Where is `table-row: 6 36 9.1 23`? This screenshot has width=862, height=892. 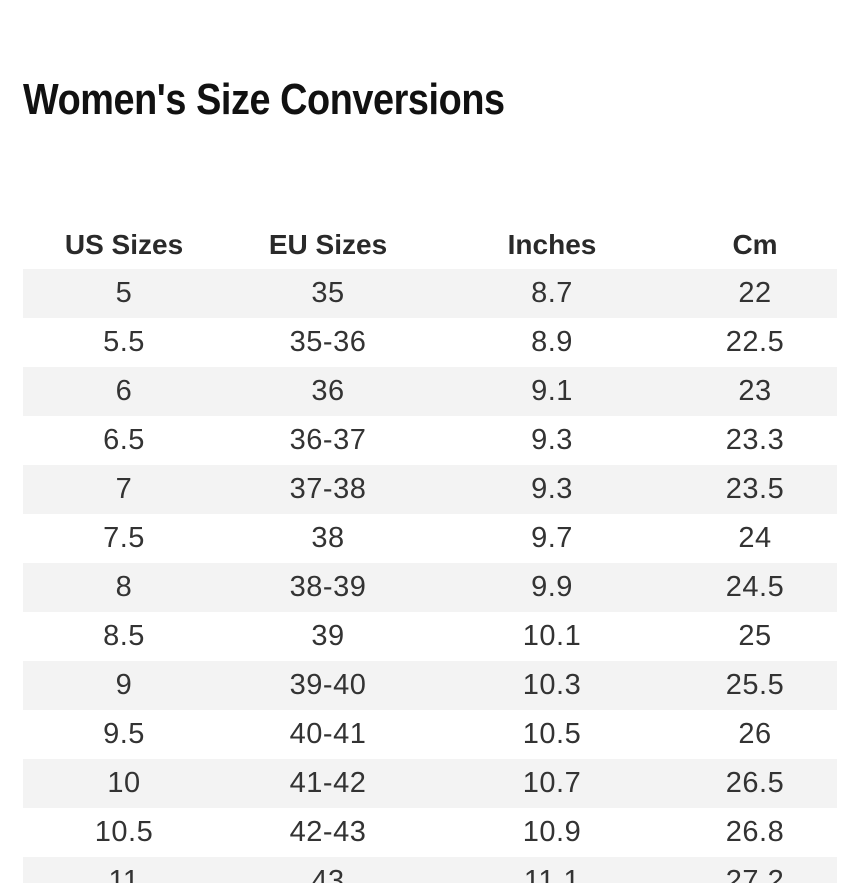 table-row: 6 36 9.1 23 is located at coordinates (430, 391).